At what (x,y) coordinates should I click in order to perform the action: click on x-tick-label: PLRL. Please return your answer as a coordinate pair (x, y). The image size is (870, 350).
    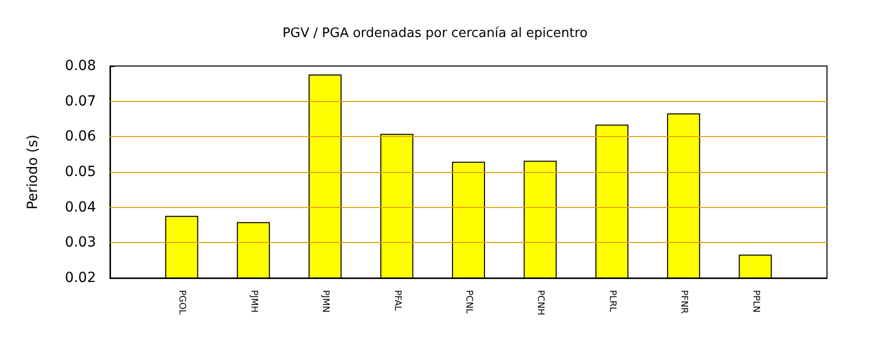
    Looking at the image, I should click on (611, 301).